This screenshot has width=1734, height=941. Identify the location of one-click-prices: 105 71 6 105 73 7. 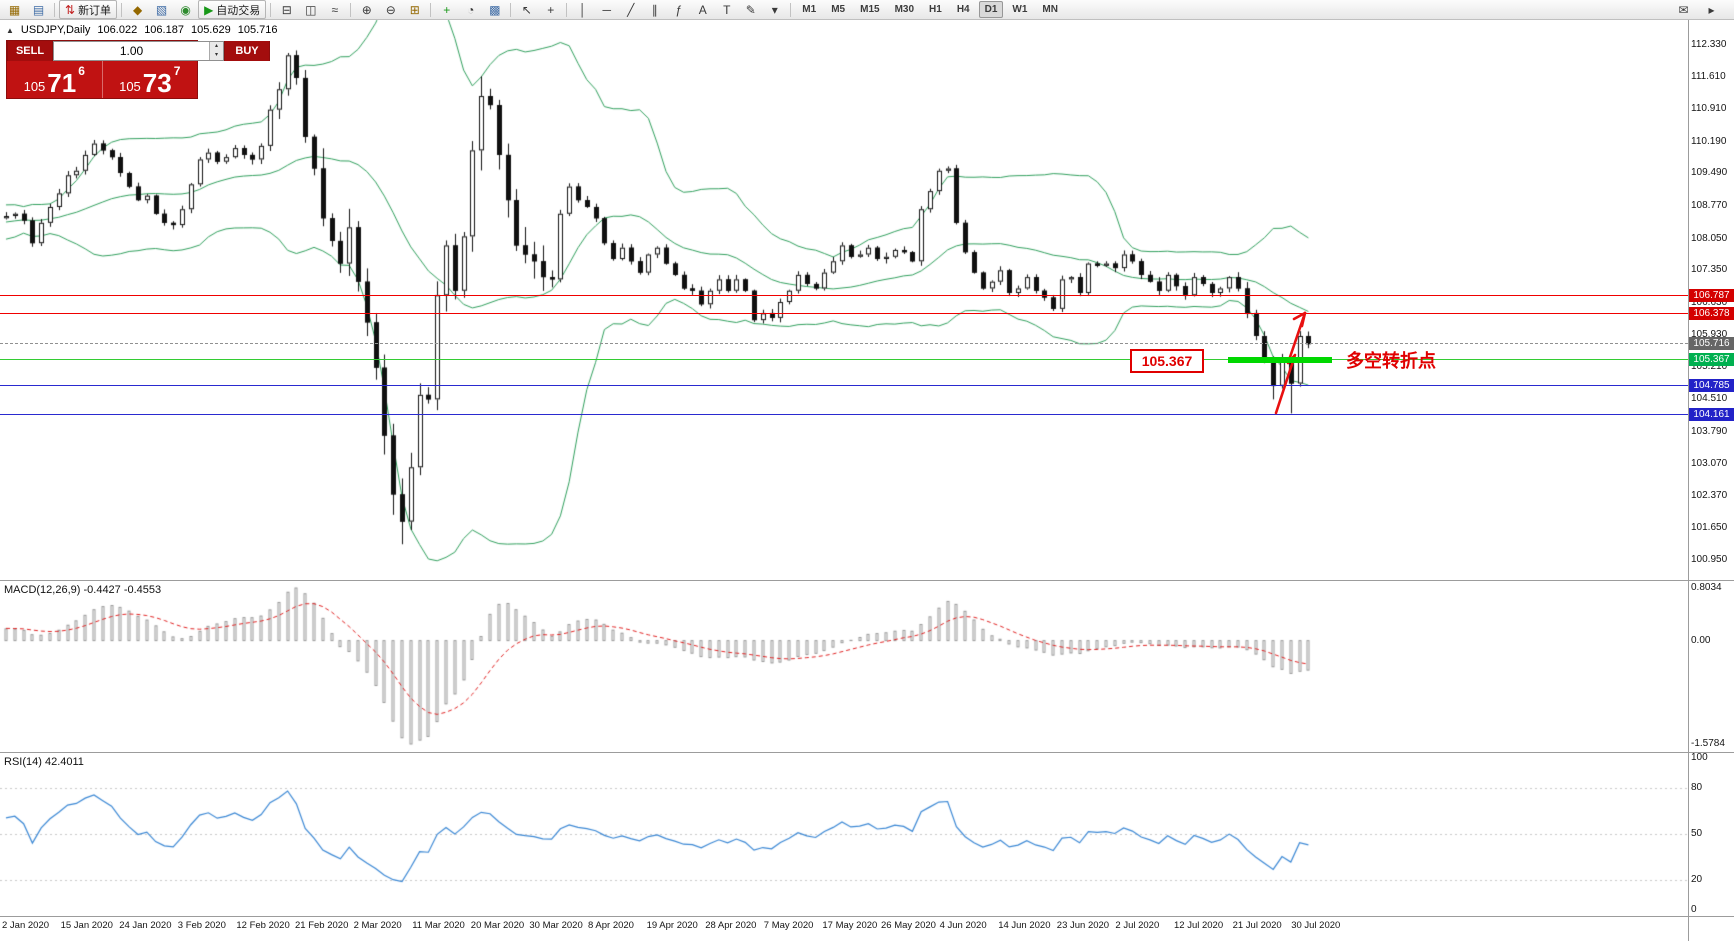
(102, 79).